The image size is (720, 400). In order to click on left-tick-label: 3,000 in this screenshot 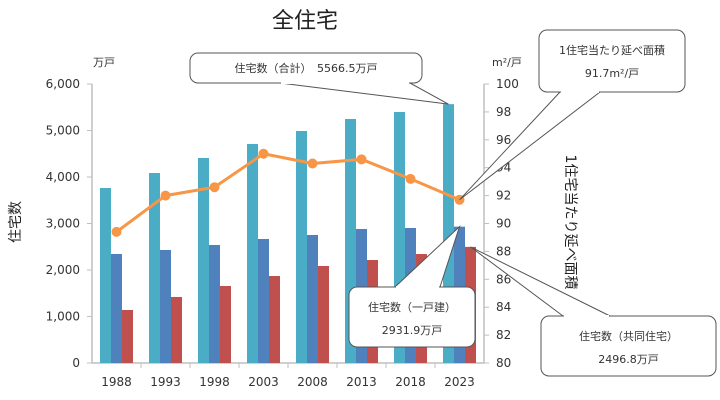, I will do `click(63, 224)`.